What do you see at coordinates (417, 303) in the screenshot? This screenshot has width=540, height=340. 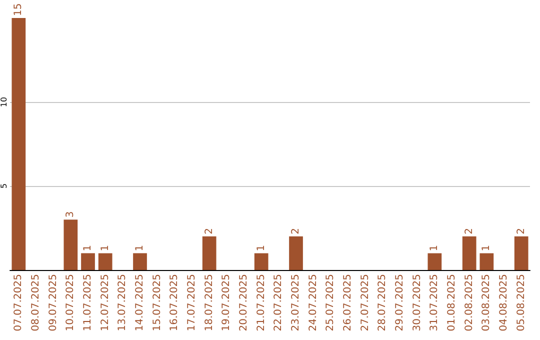 I see `x-tick-label: 30.07.2025` at bounding box center [417, 303].